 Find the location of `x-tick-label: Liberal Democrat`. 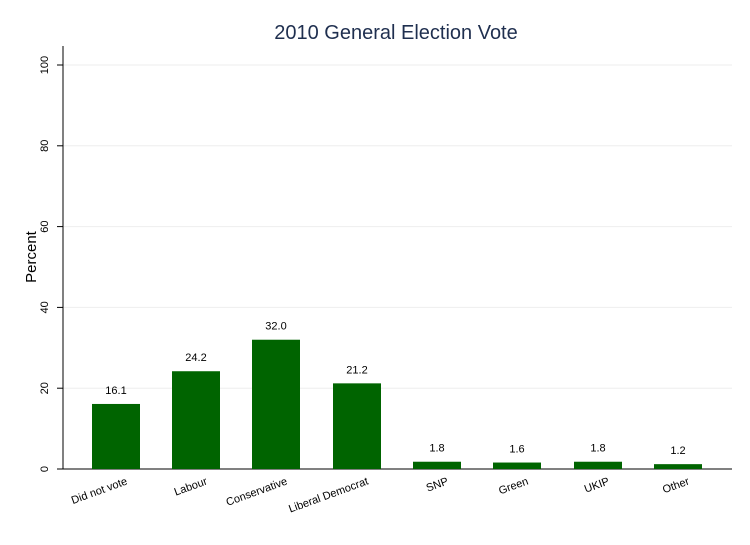

x-tick-label: Liberal Democrat is located at coordinates (328, 496).